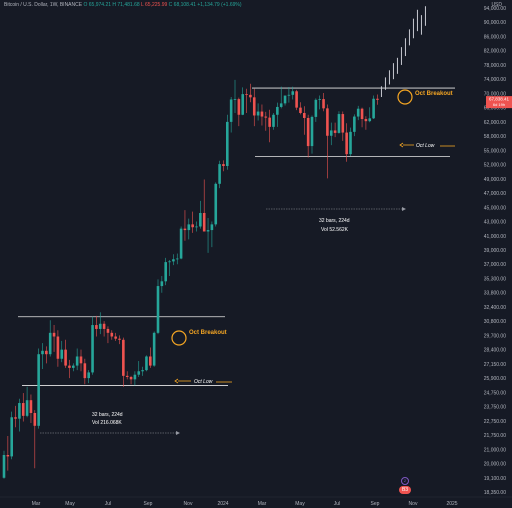 The height and width of the screenshot is (508, 512). What do you see at coordinates (495, 208) in the screenshot?
I see `y-tick-label: 45,000.00` at bounding box center [495, 208].